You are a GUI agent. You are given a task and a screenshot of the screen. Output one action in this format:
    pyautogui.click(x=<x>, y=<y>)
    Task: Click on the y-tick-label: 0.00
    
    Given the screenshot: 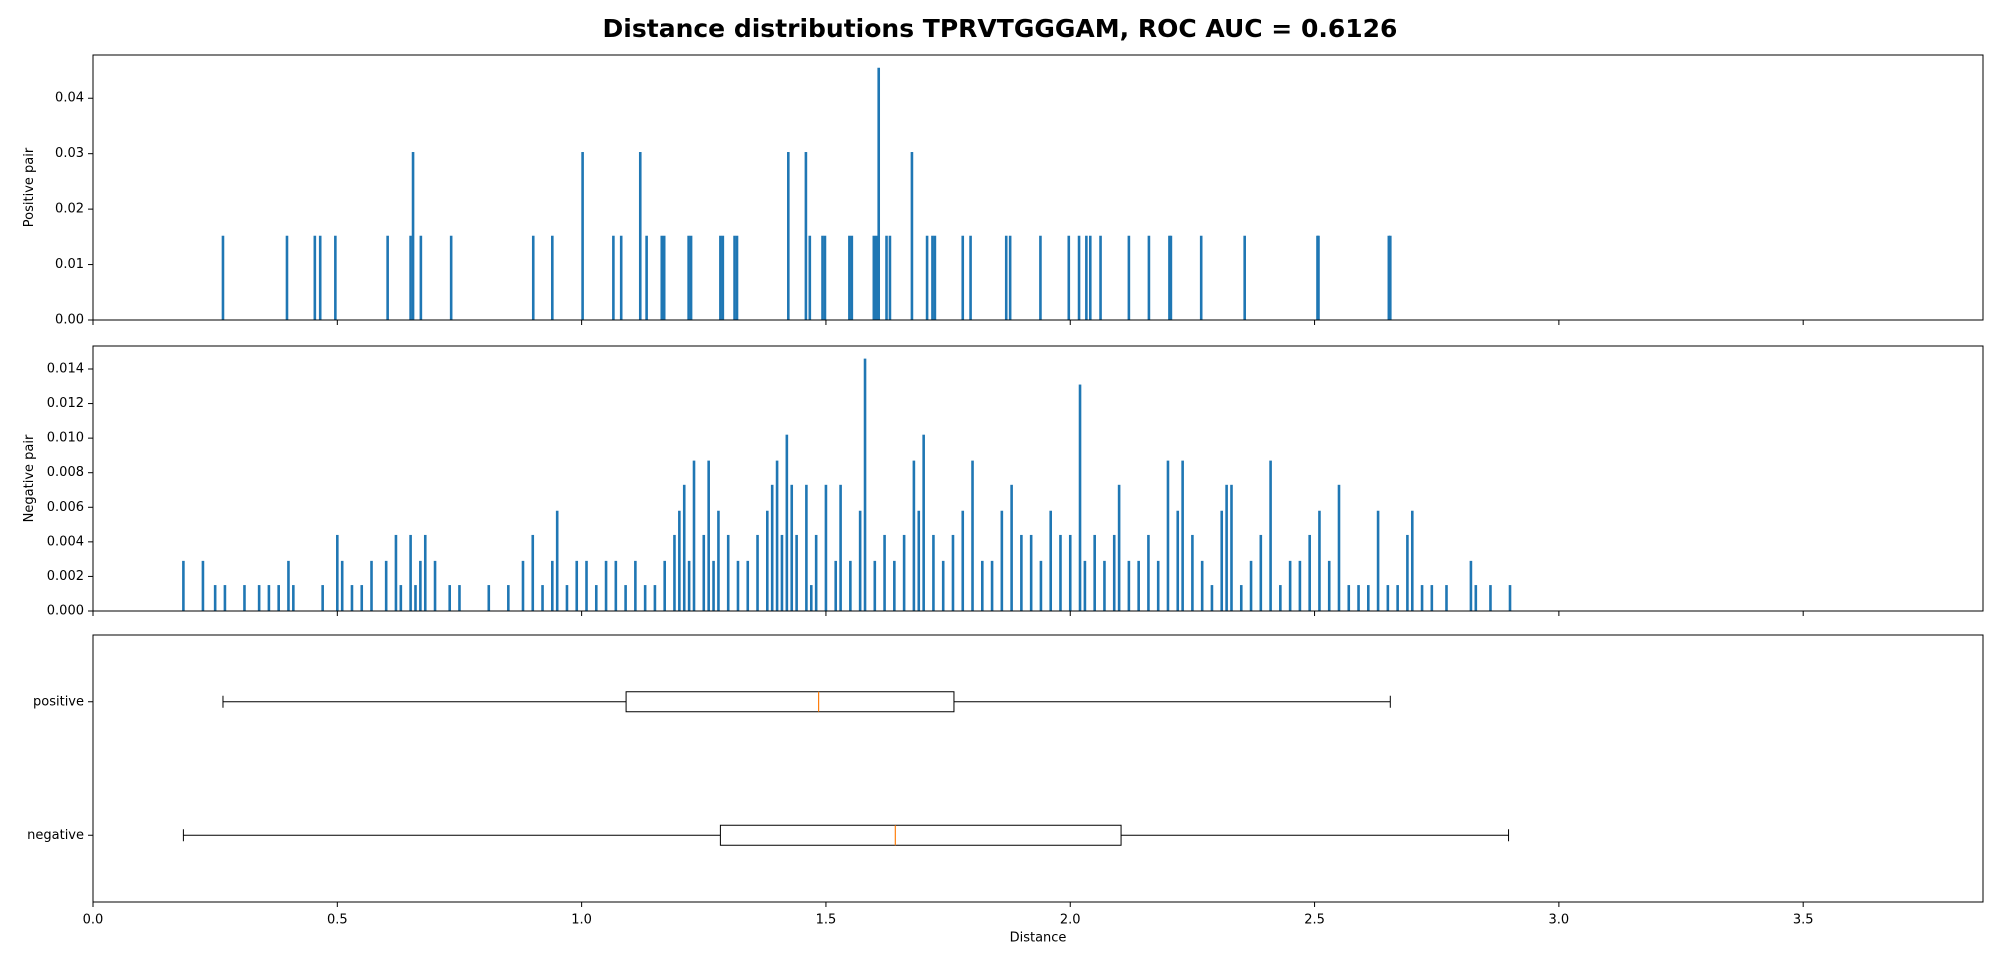 What is the action you would take?
    pyautogui.click(x=69, y=320)
    